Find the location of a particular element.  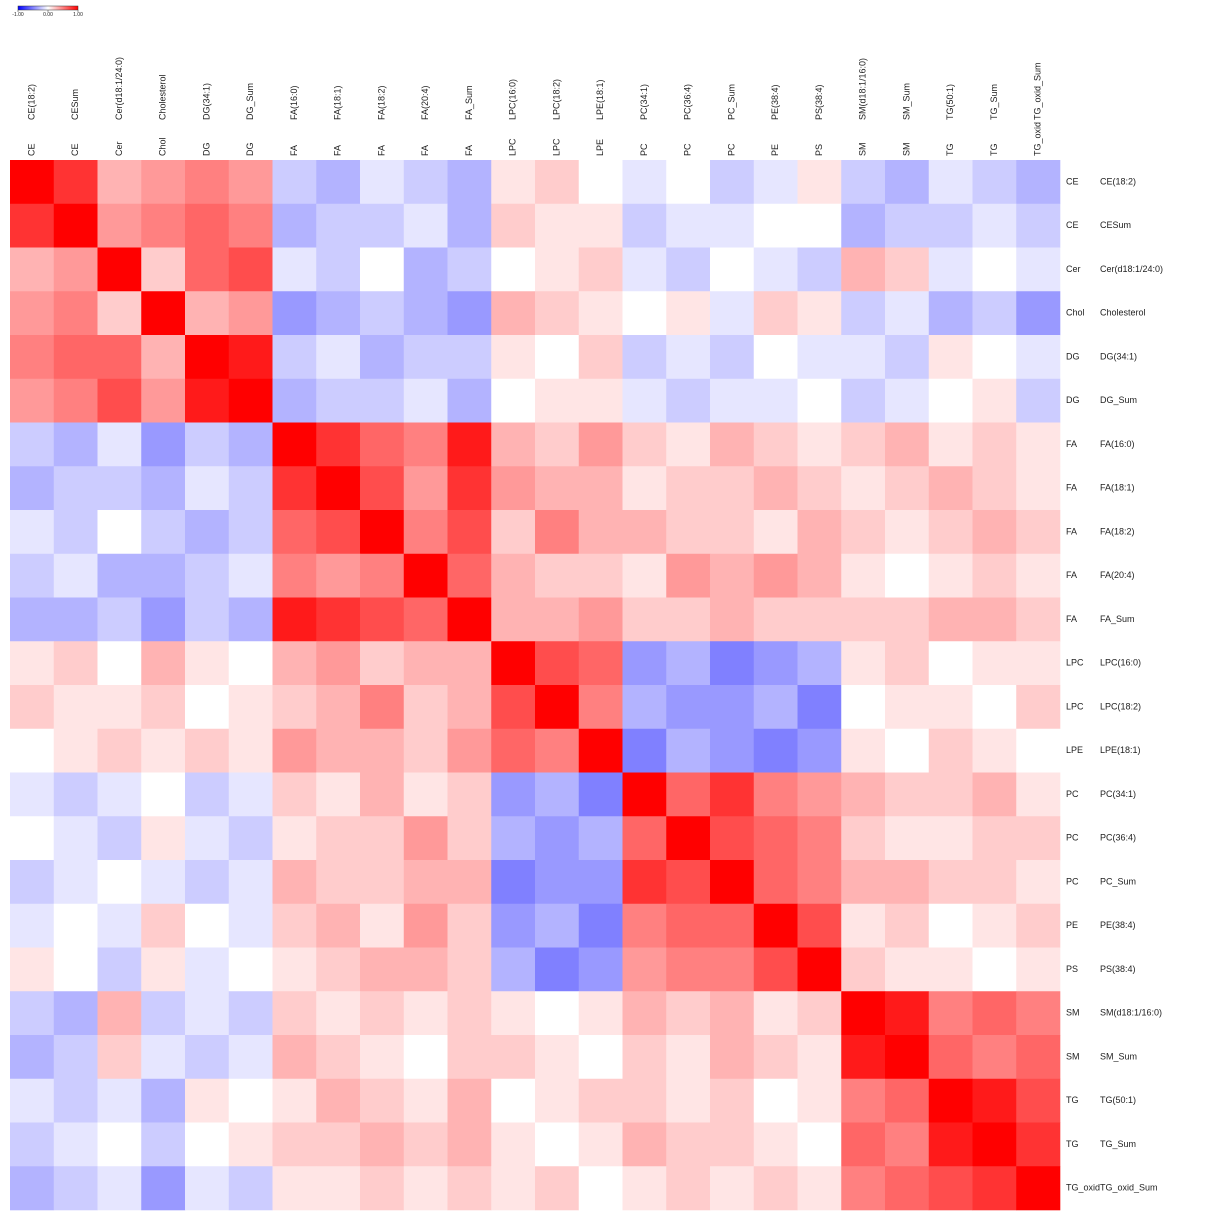

column-class-label: Cer is located at coordinates (119, 148).